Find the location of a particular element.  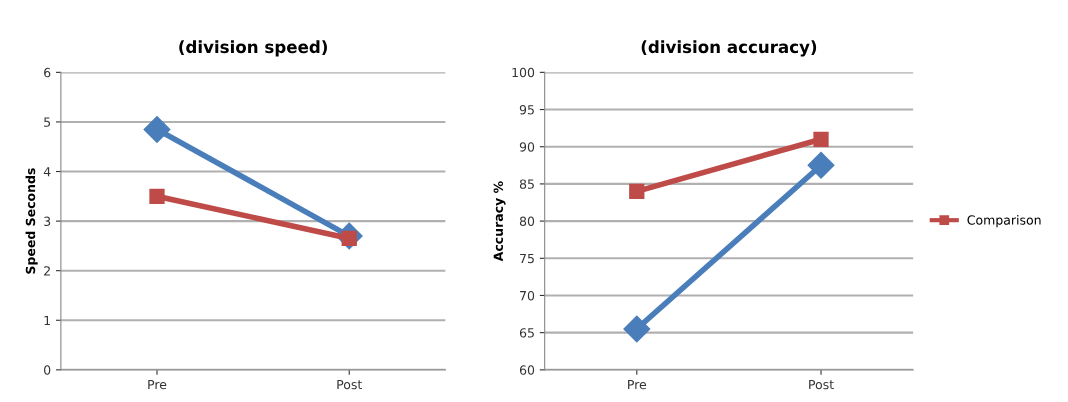

y-tick-label: 2 is located at coordinates (47, 271).